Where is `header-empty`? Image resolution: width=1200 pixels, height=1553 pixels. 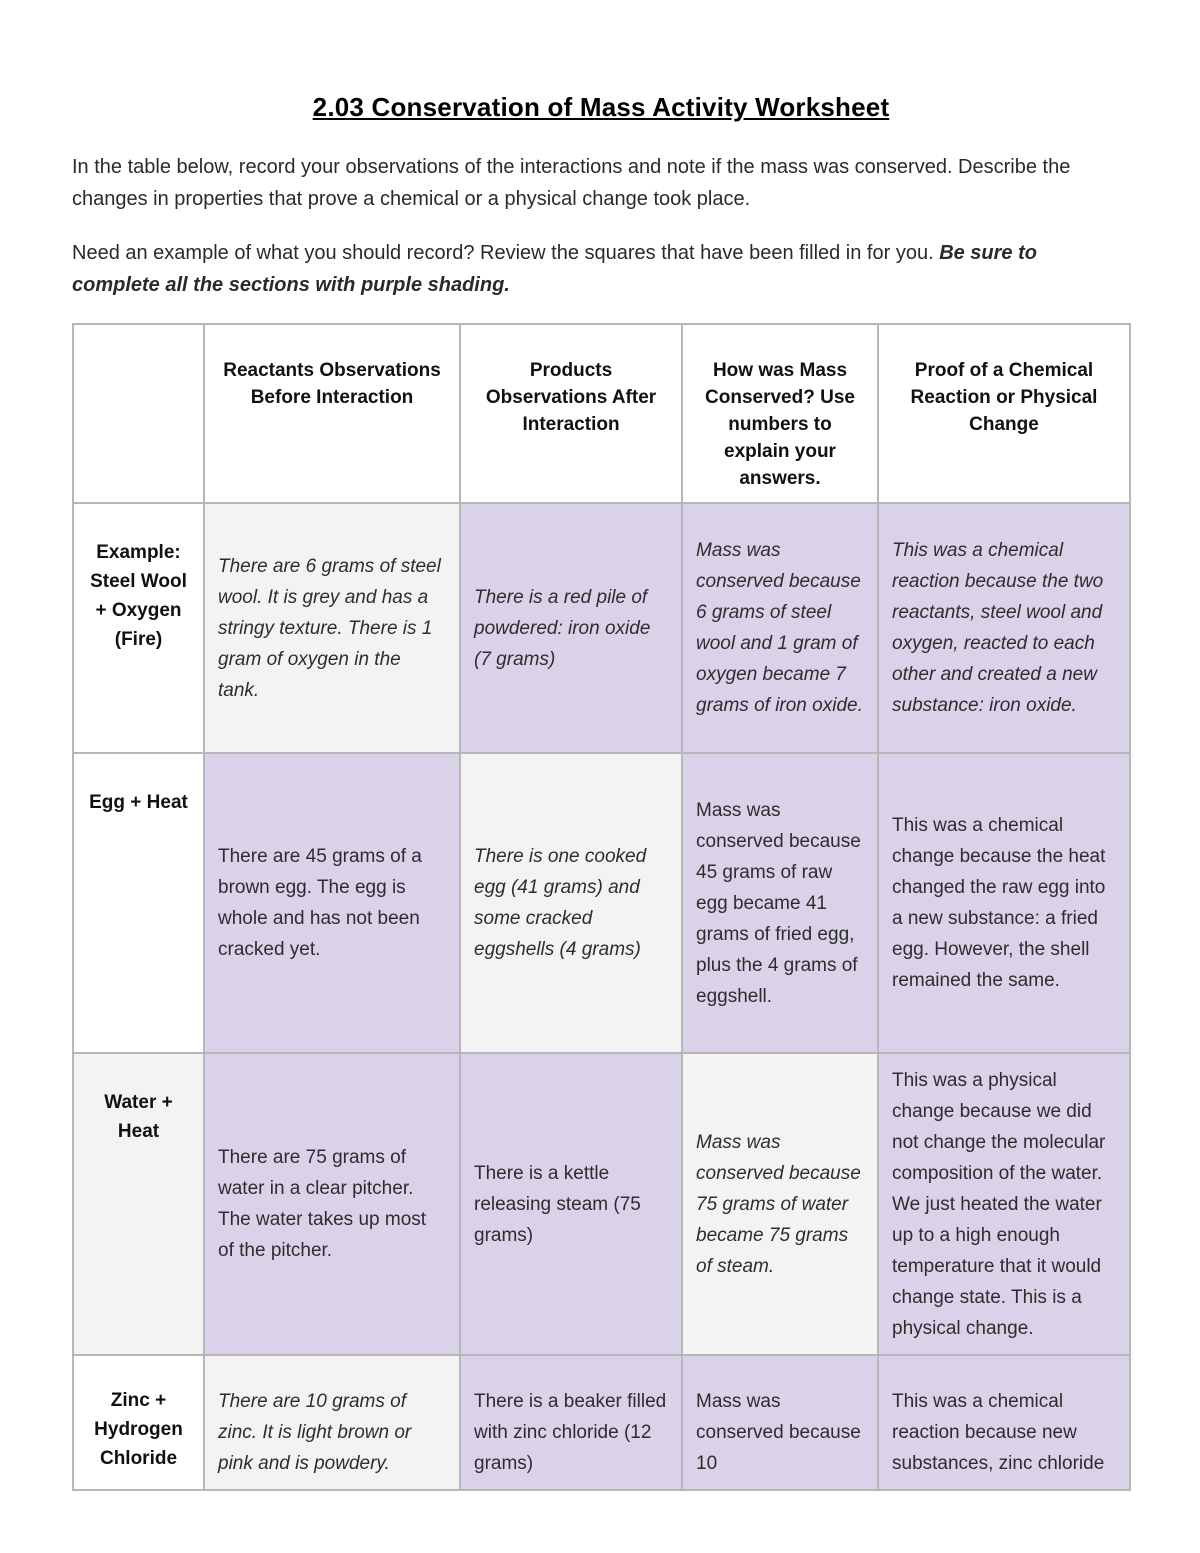
header-empty is located at coordinates (138, 413).